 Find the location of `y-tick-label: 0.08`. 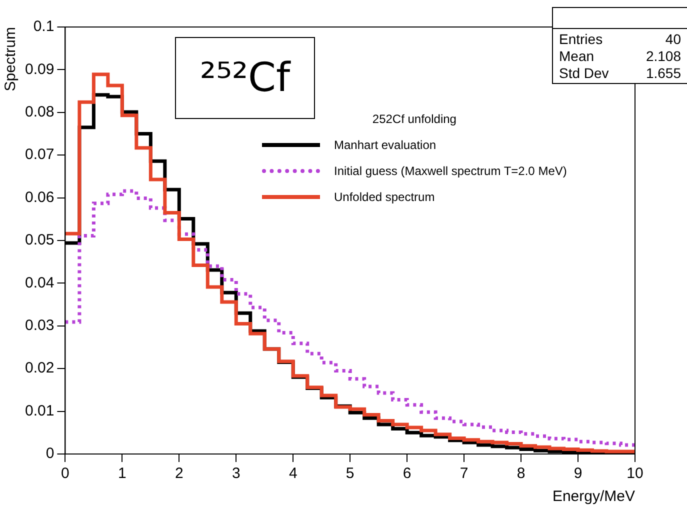

y-tick-label: 0.08 is located at coordinates (39, 112).